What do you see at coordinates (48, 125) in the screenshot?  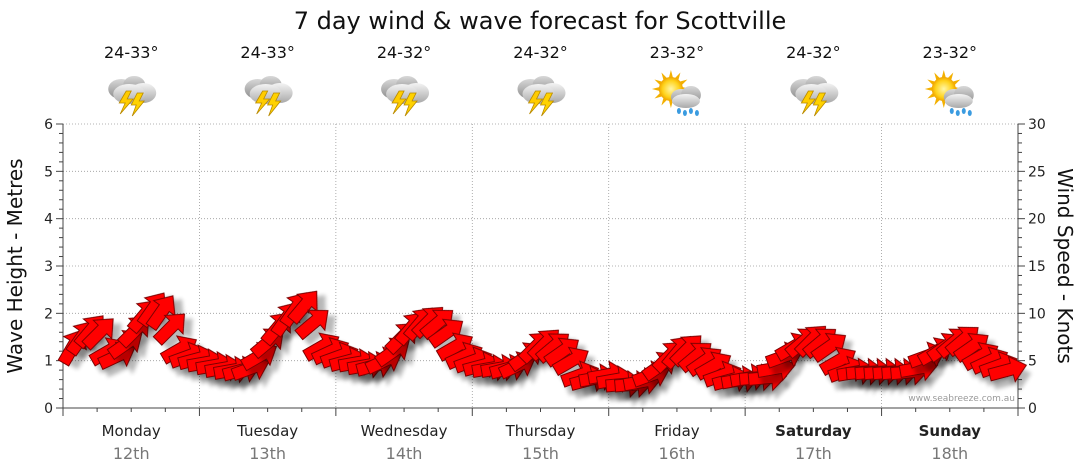 I see `left-tick-label: 6` at bounding box center [48, 125].